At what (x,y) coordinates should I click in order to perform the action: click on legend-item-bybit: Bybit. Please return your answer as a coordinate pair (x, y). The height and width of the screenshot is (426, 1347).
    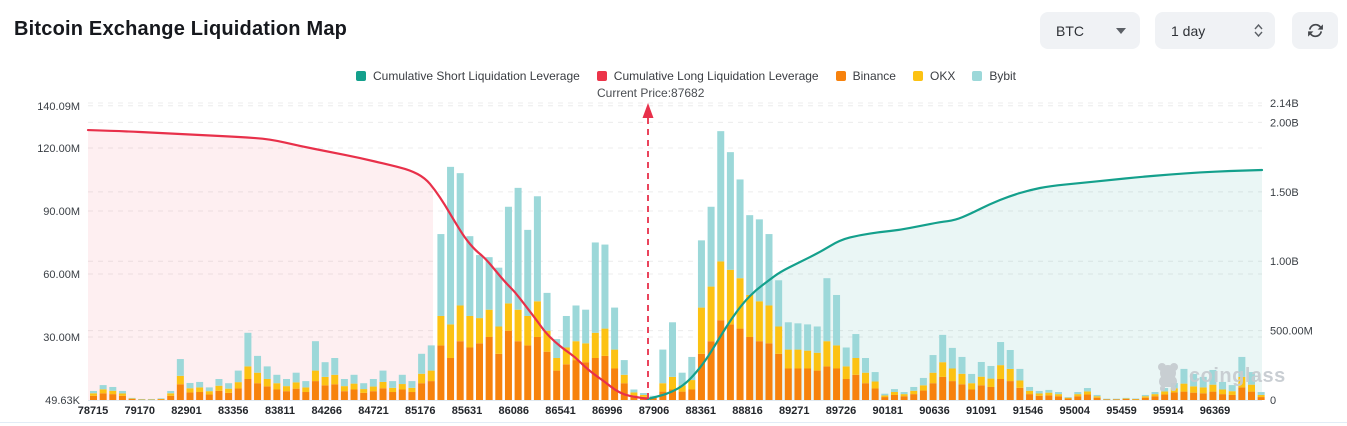
    Looking at the image, I should click on (994, 76).